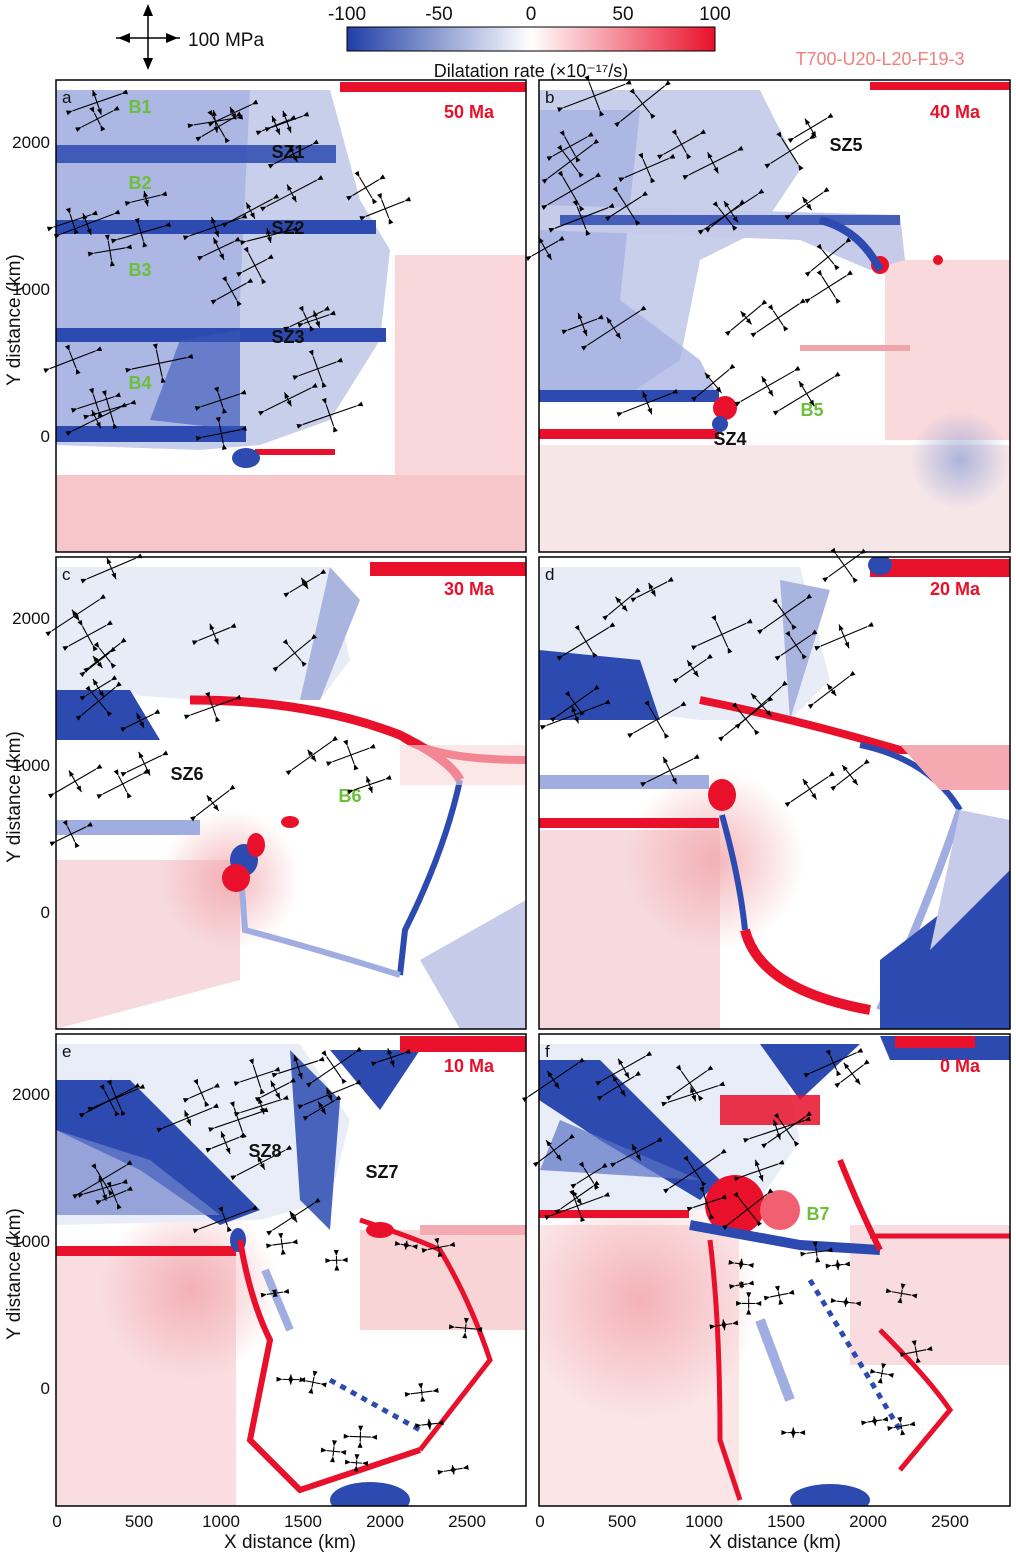 The height and width of the screenshot is (1553, 1016). Describe the element at coordinates (349, 796) in the screenshot. I see `basin-label: B6` at that location.